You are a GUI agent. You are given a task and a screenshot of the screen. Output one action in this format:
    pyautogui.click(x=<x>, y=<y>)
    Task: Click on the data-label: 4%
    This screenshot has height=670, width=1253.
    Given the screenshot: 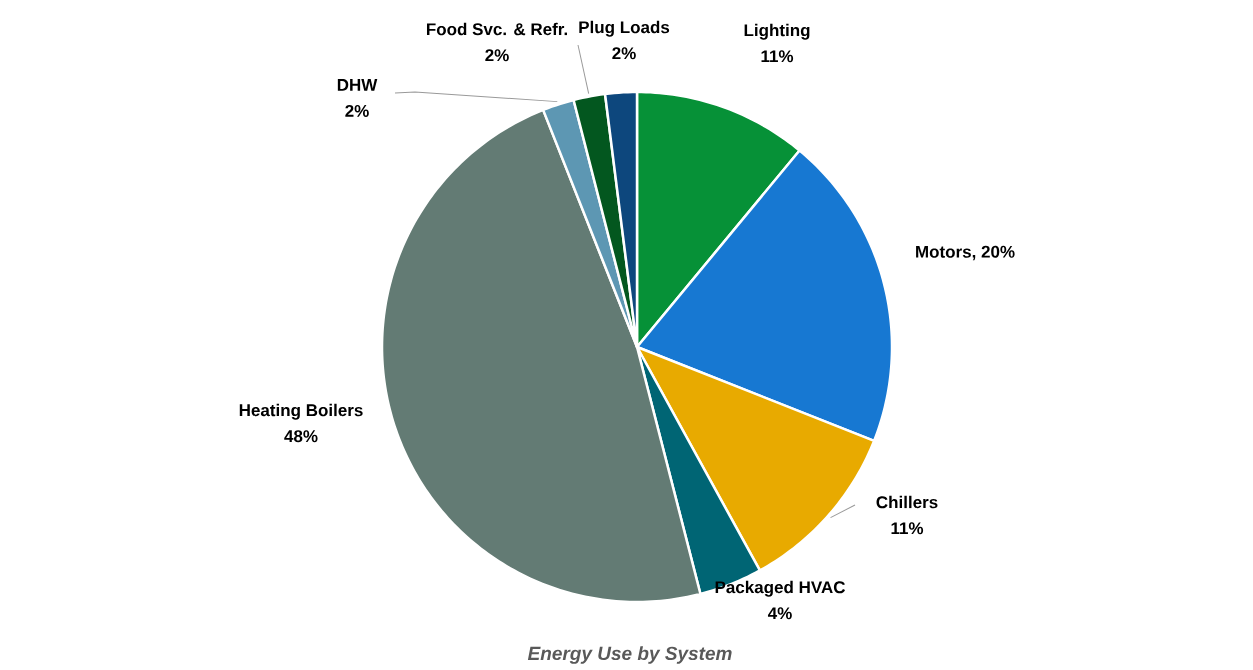 What is the action you would take?
    pyautogui.click(x=779, y=613)
    